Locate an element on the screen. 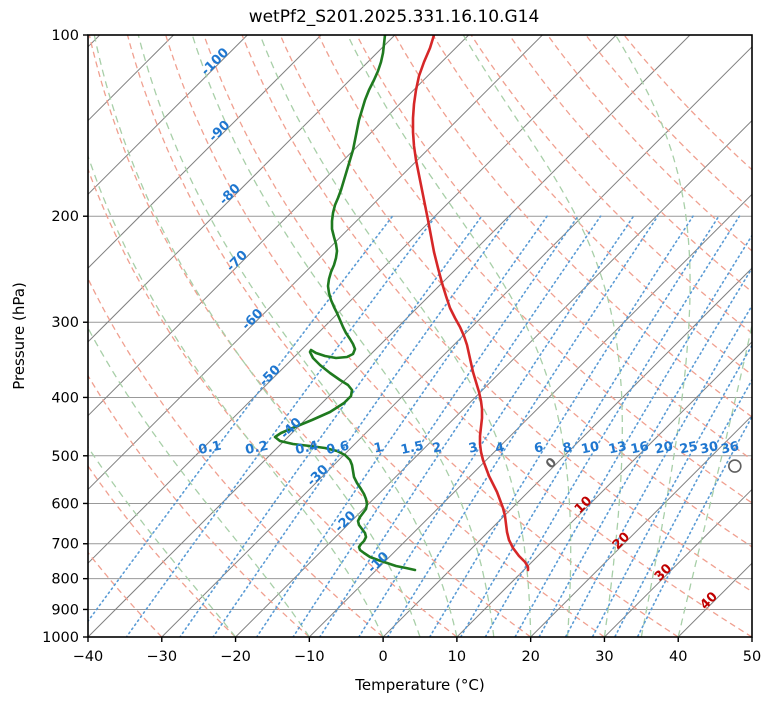  x-tick-label: −30 is located at coordinates (161, 657).